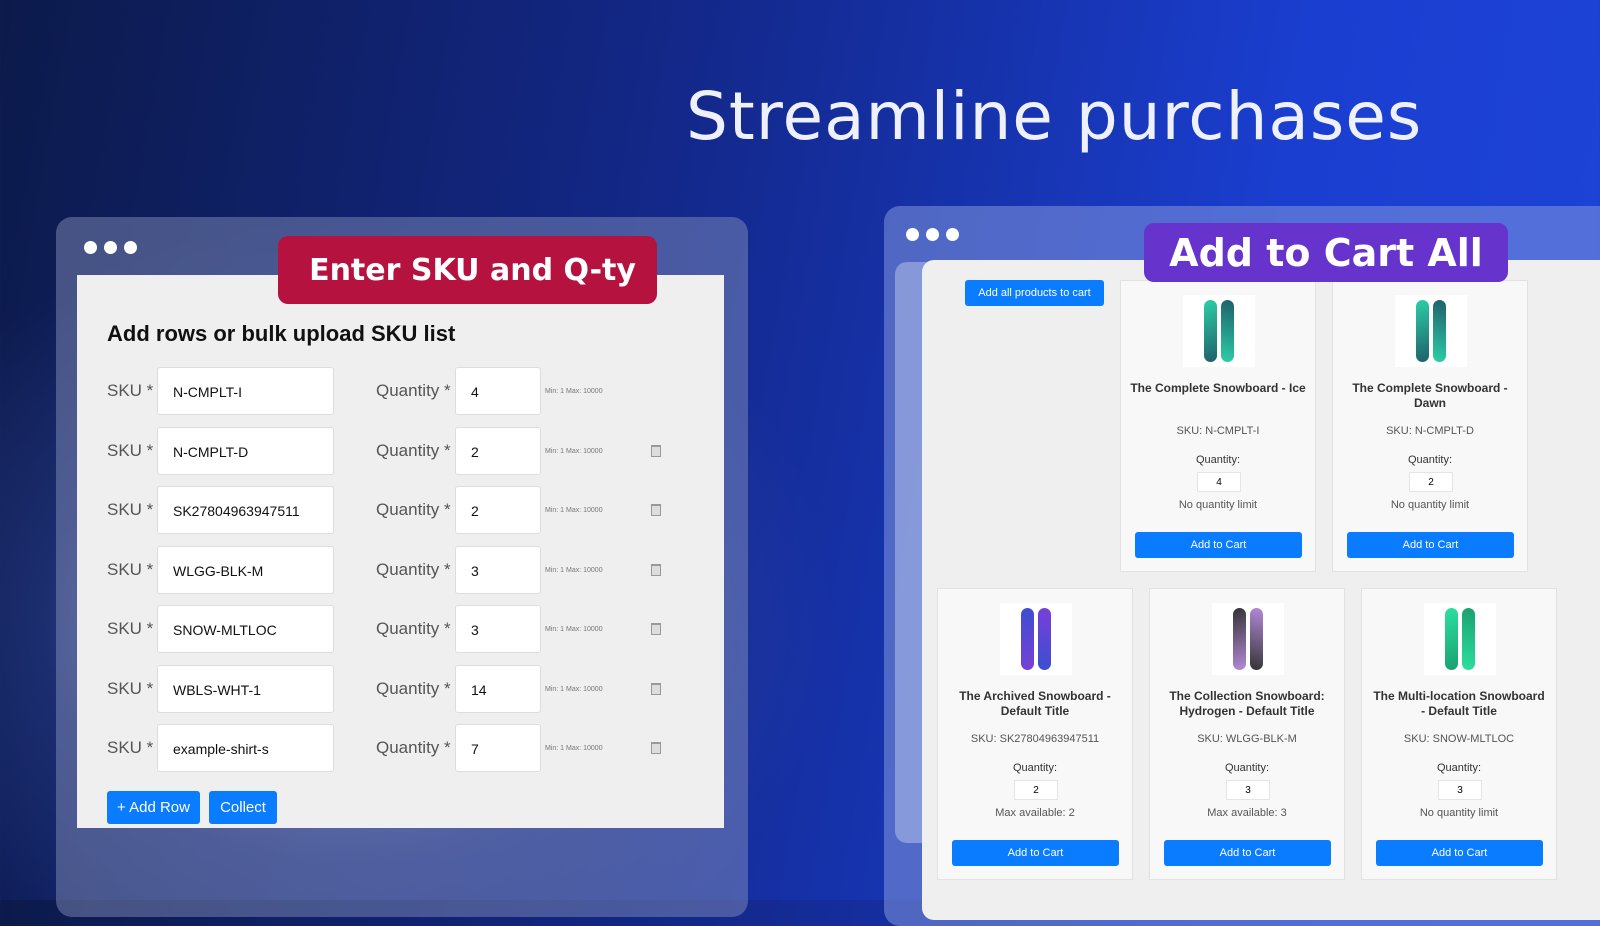 This screenshot has width=1600, height=926. Describe the element at coordinates (245, 629) in the screenshot. I see `sku-input: SNOW-MLTLOC` at that location.